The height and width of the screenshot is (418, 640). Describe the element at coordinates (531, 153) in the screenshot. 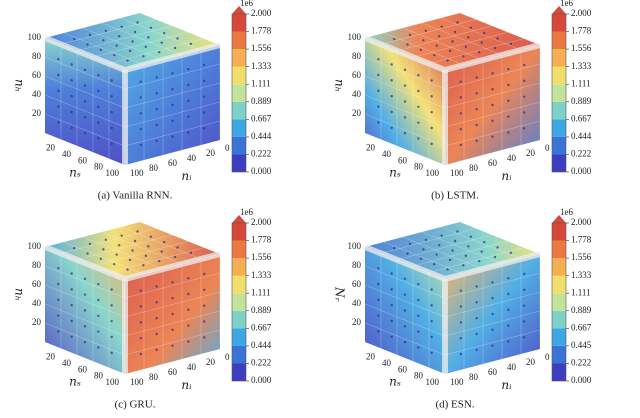

I see `y-tick-label: 20` at that location.